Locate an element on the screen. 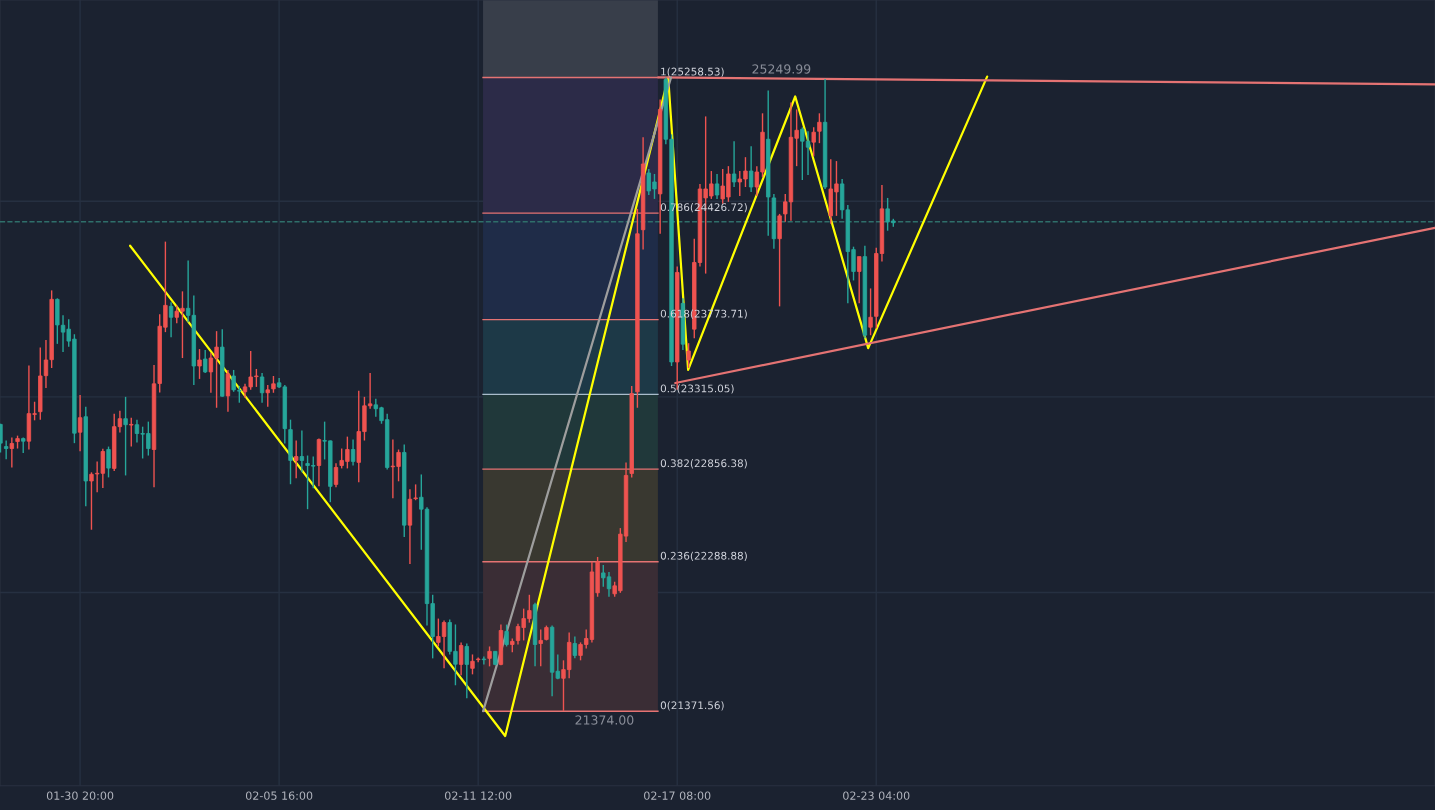 The height and width of the screenshot is (810, 1435). x-tick-label: 01-30 20:00 is located at coordinates (80, 795).